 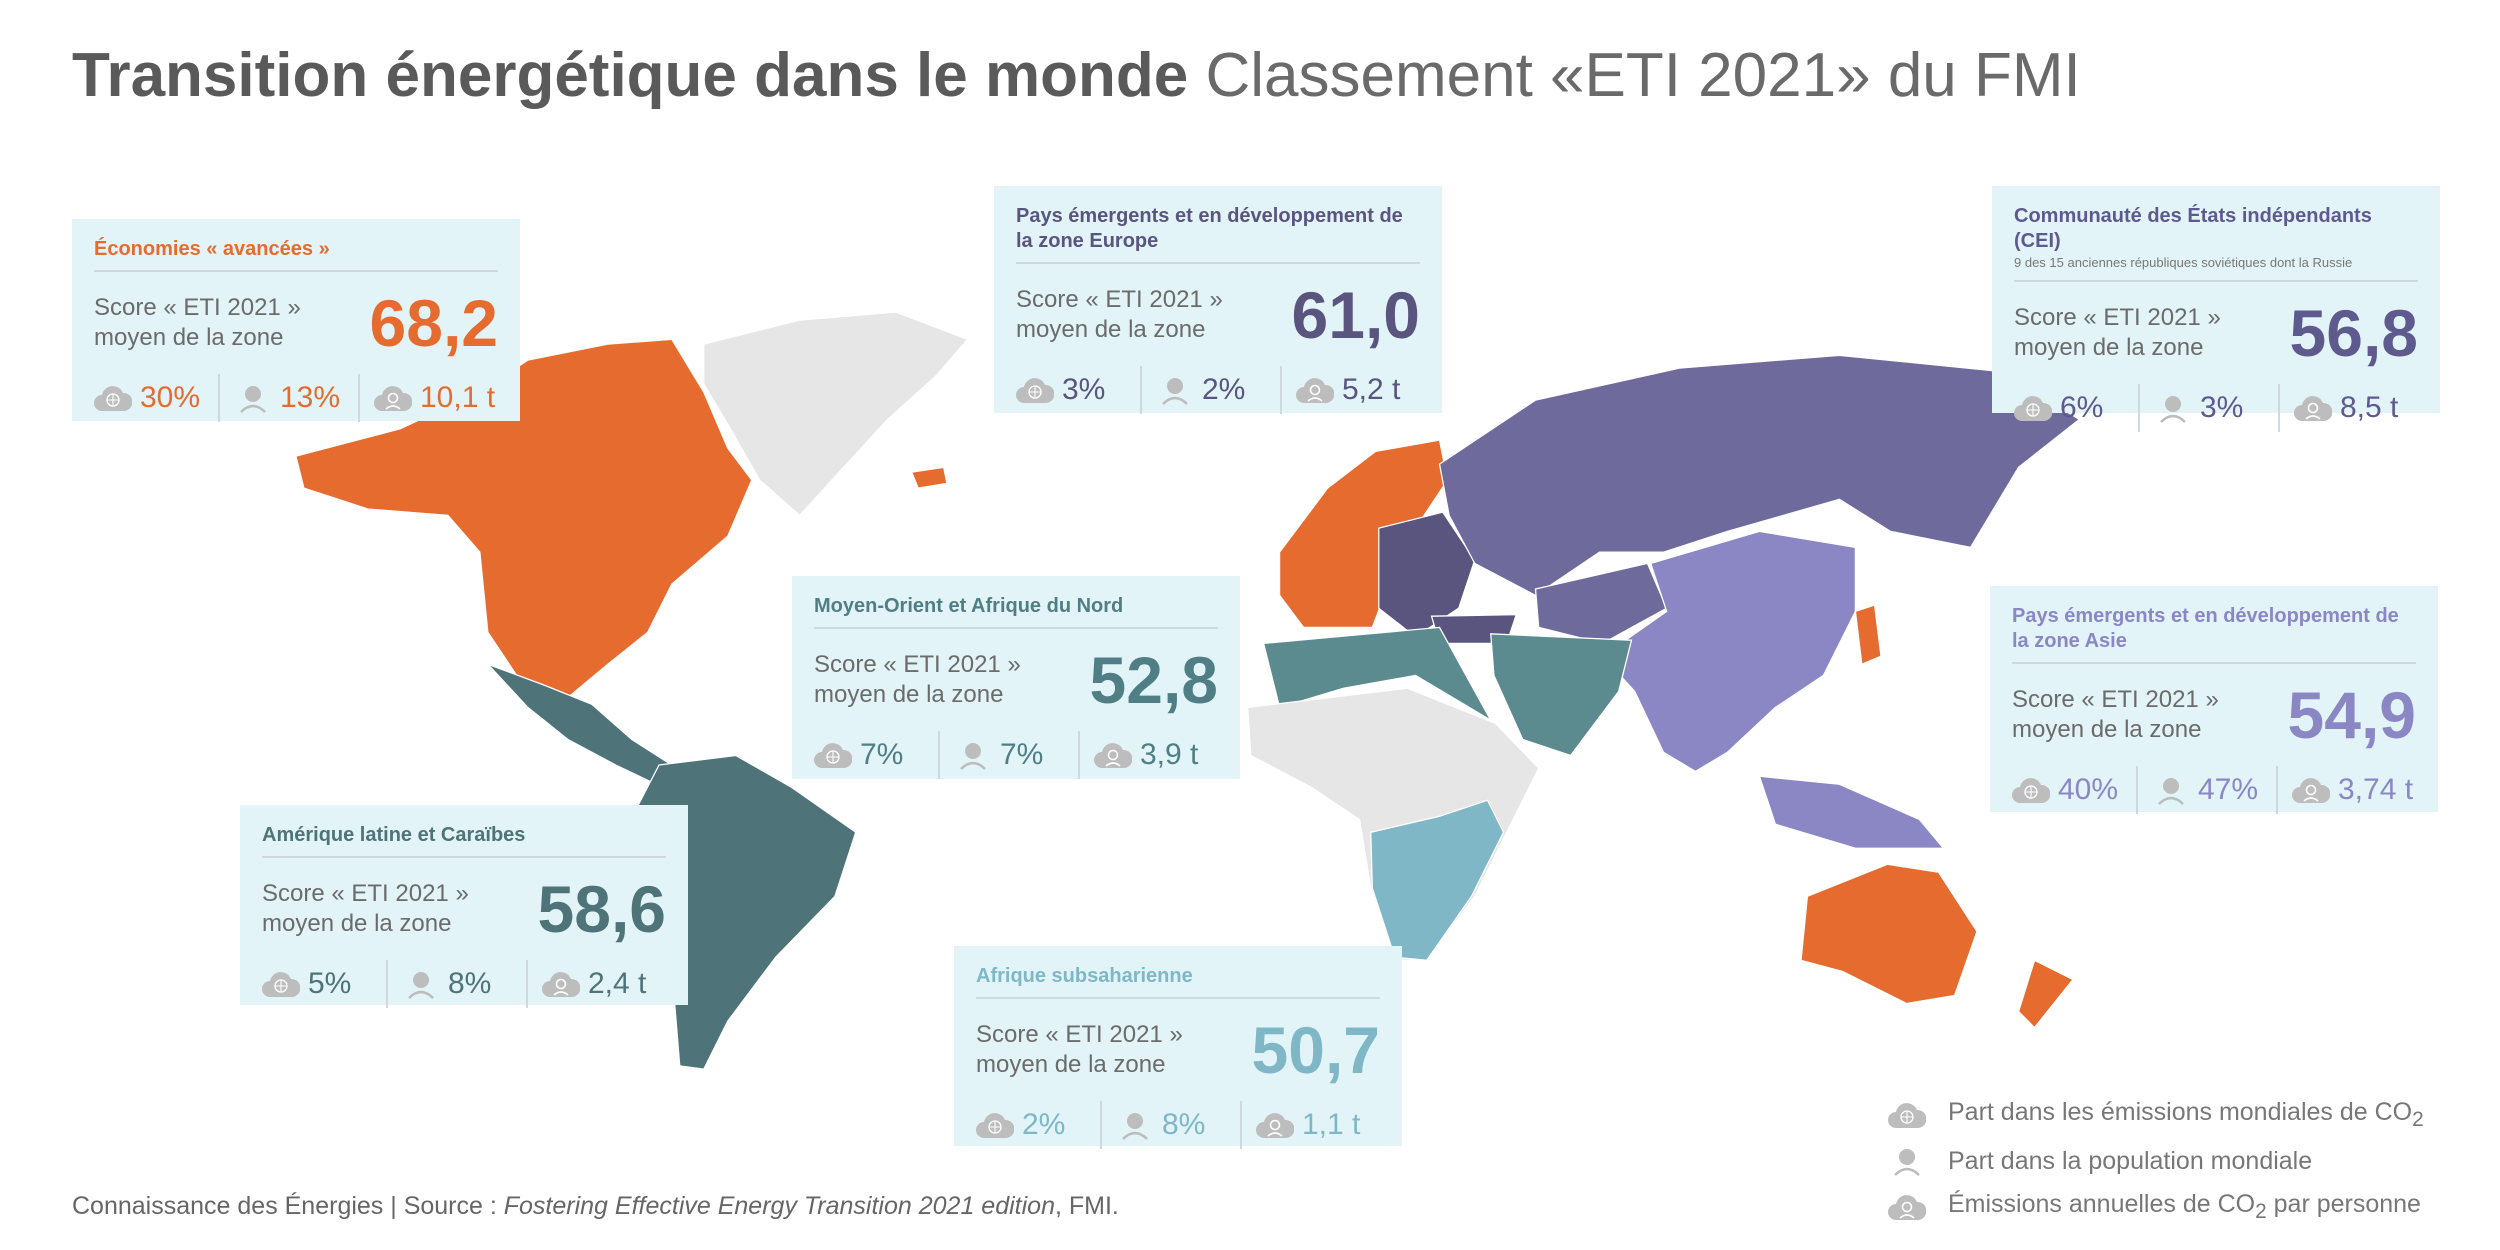 I want to click on co2-per-capita-stat: 8,5 t, so click(x=2348, y=408).